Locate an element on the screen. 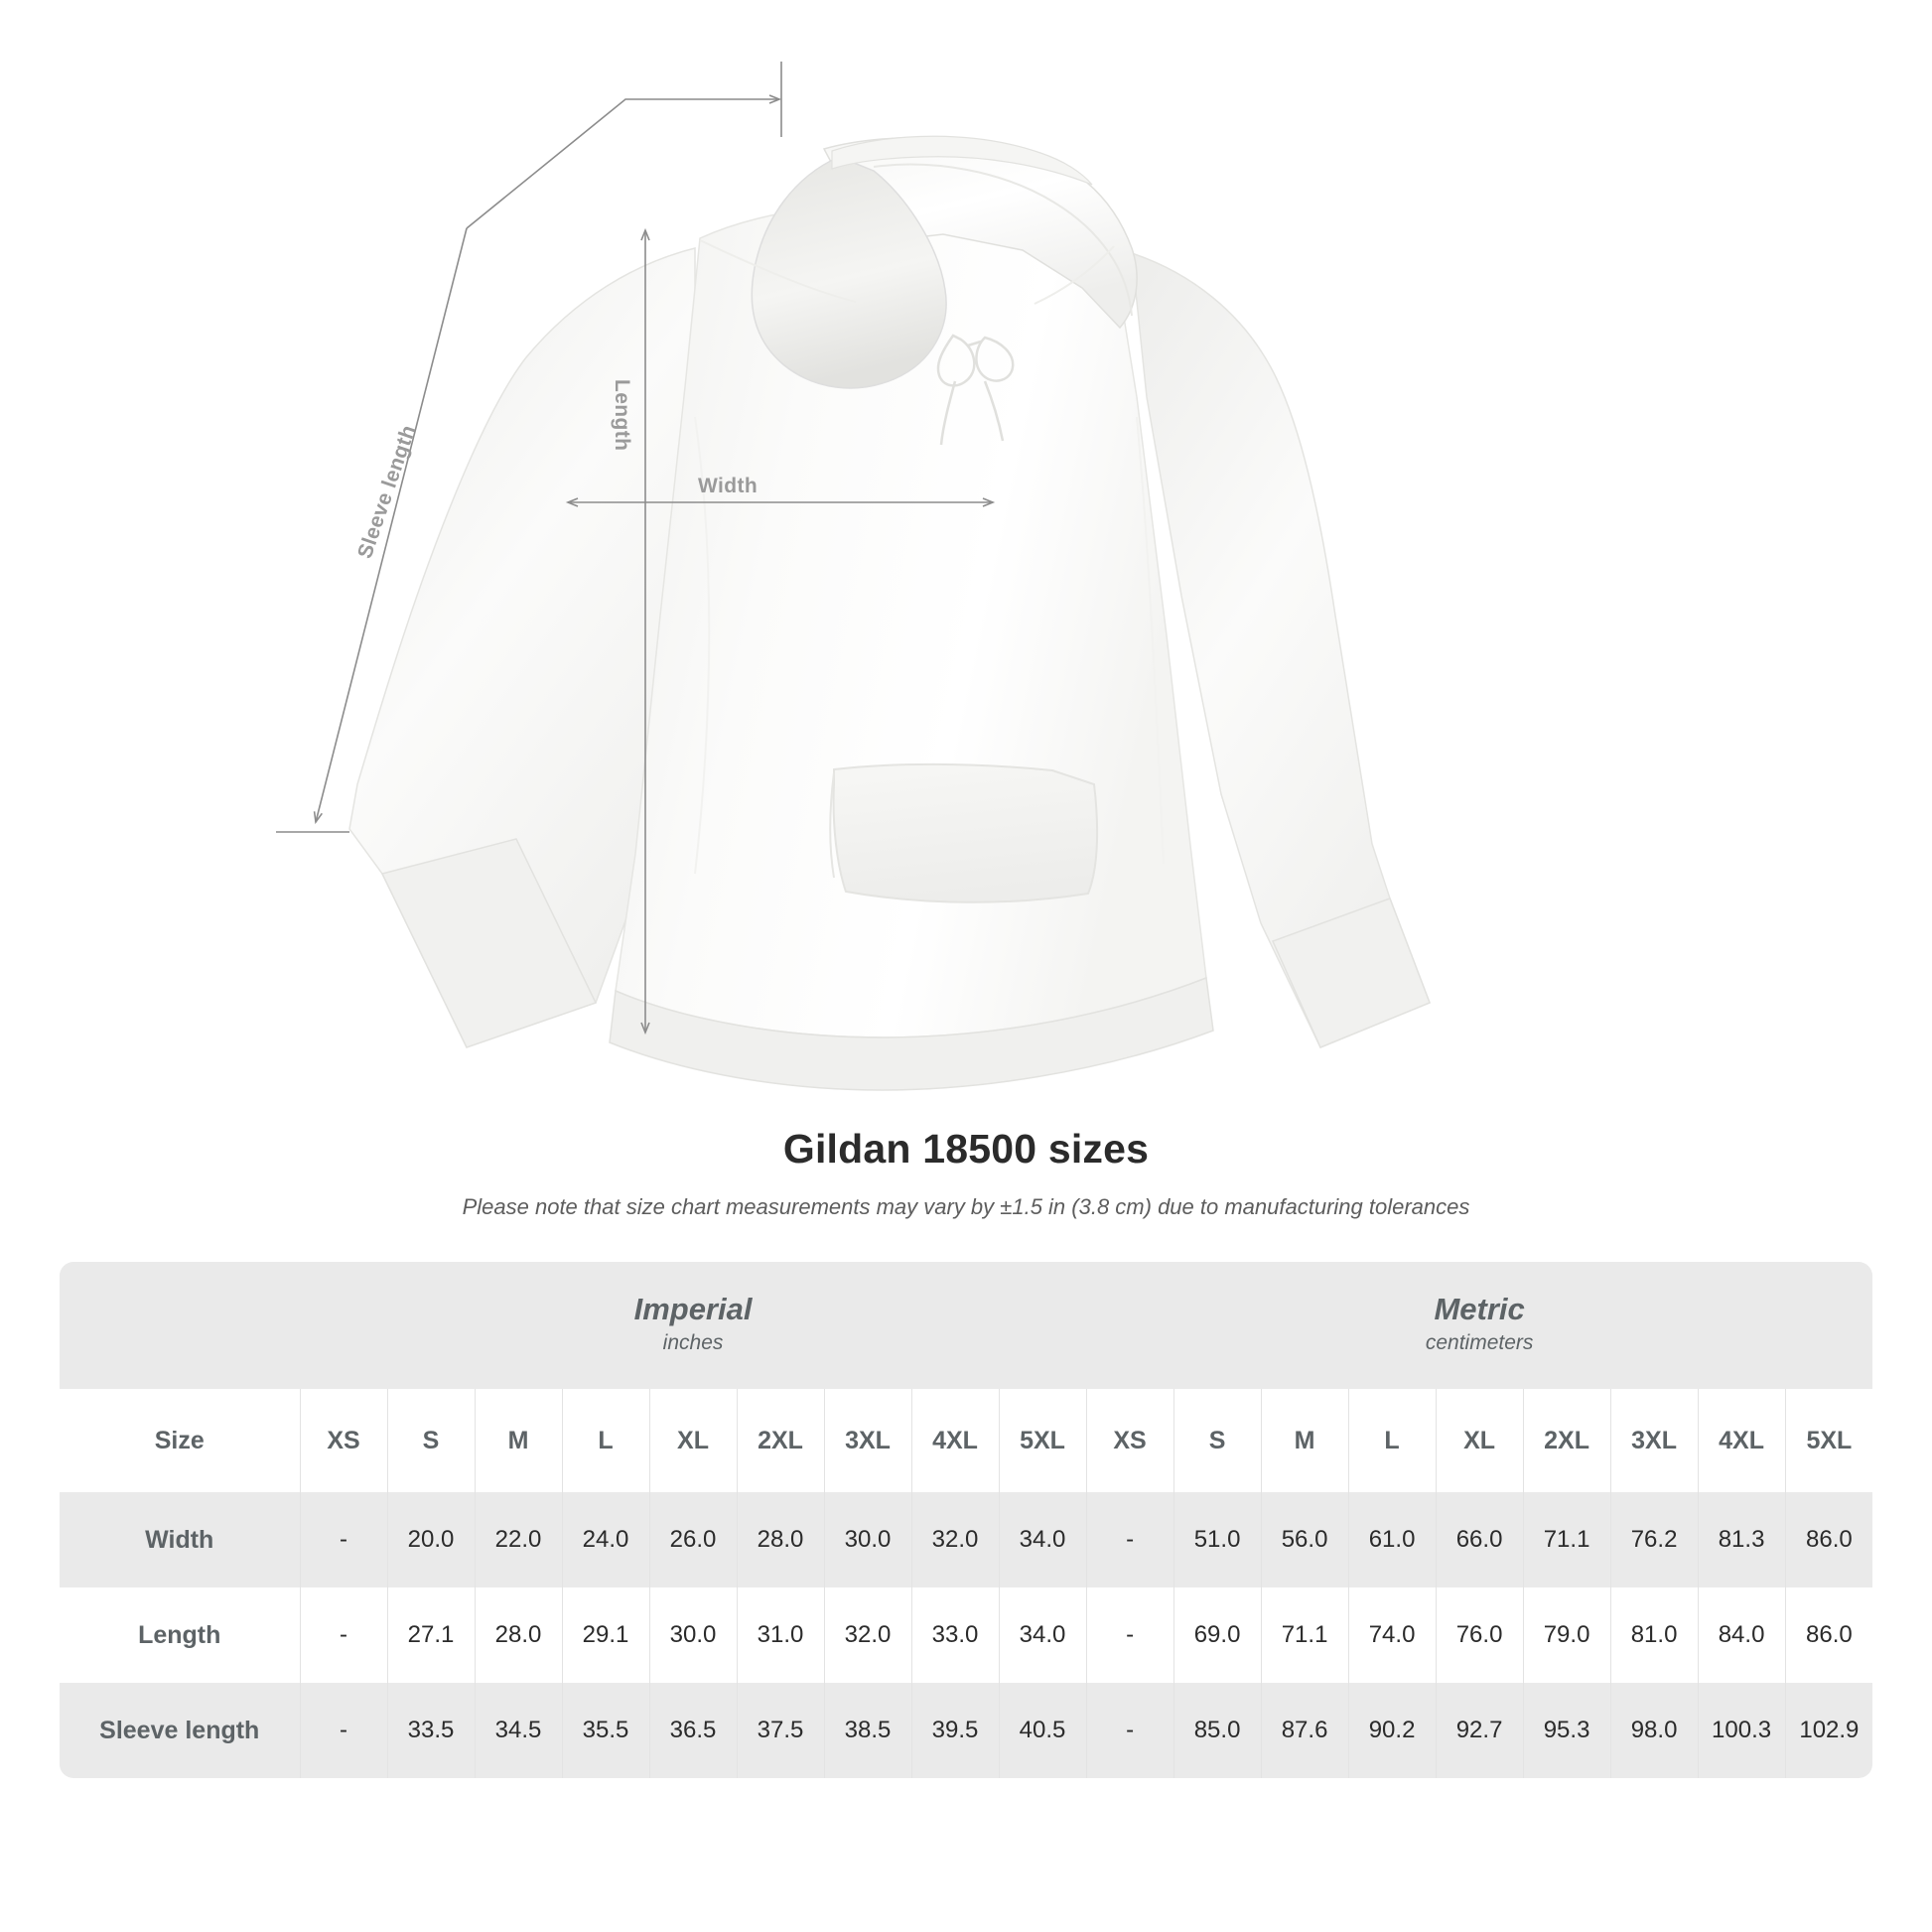 The width and height of the screenshot is (1932, 1932). right-sleeve is located at coordinates (1281, 650).